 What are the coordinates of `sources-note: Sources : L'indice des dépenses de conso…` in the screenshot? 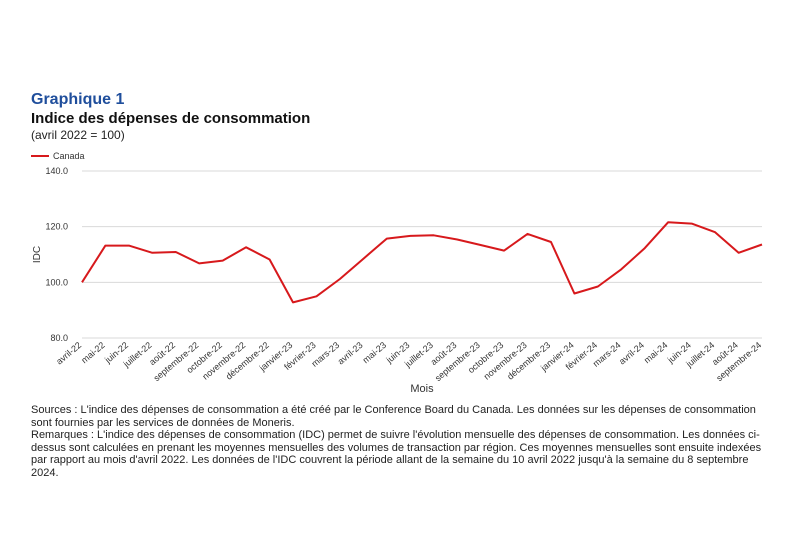 It's located at (393, 416).